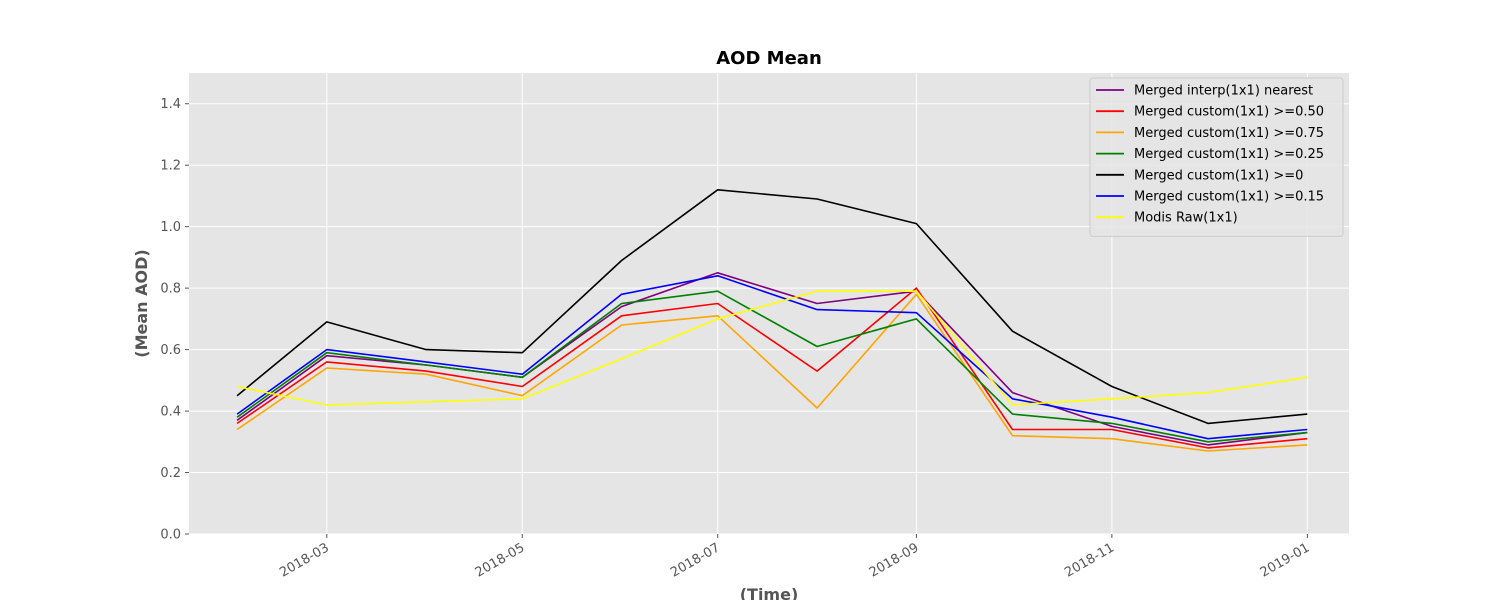  I want to click on legend-label: Merged custom(1x1) >=0.15, so click(1229, 197).